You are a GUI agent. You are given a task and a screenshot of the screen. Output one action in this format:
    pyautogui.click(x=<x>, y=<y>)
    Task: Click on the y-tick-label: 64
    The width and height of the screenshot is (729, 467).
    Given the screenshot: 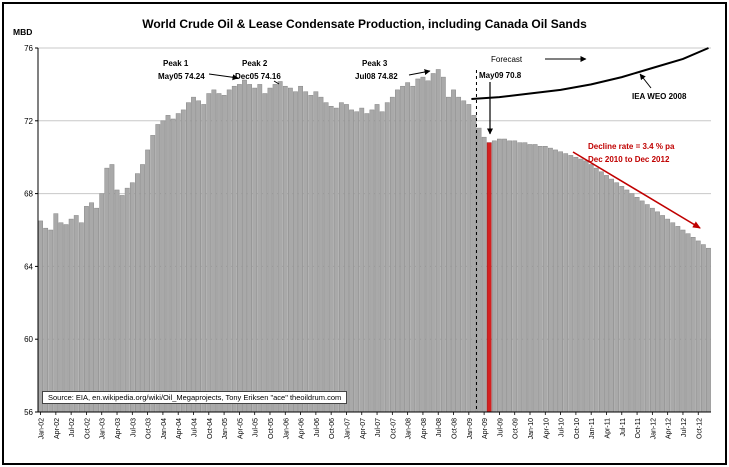 What is the action you would take?
    pyautogui.click(x=28, y=266)
    